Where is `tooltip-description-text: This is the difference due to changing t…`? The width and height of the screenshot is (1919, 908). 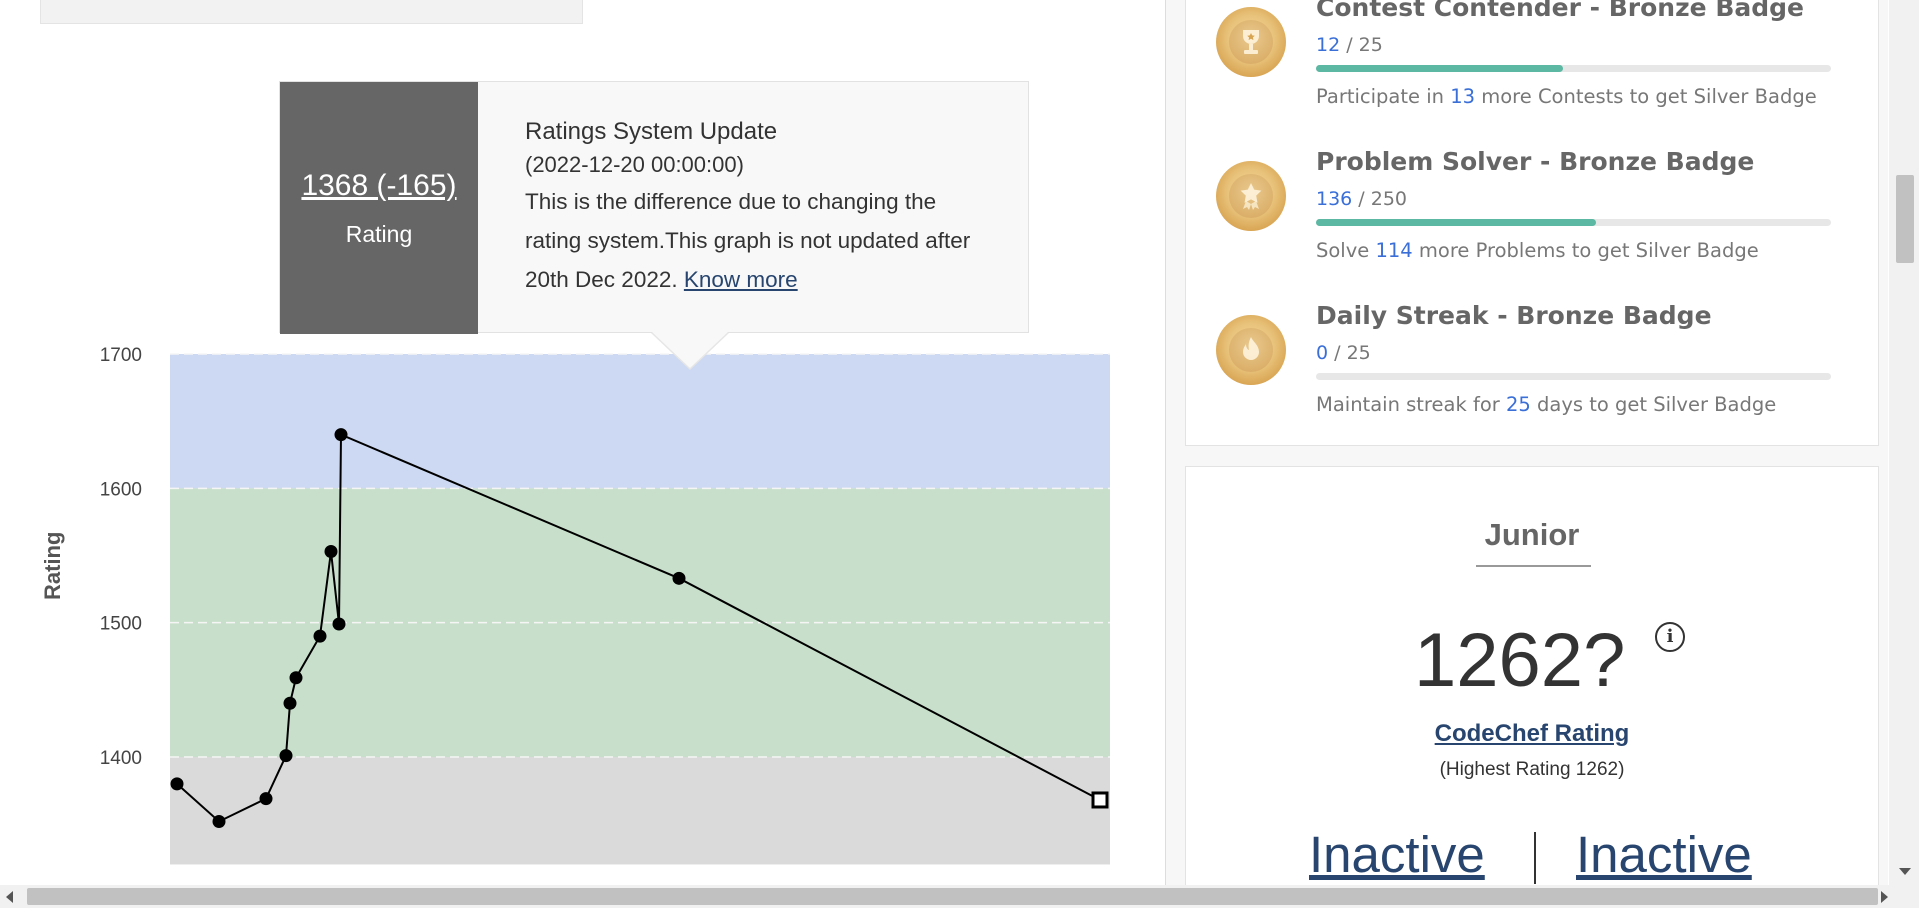
tooltip-description-text: This is the difference due to changing t… is located at coordinates (748, 240).